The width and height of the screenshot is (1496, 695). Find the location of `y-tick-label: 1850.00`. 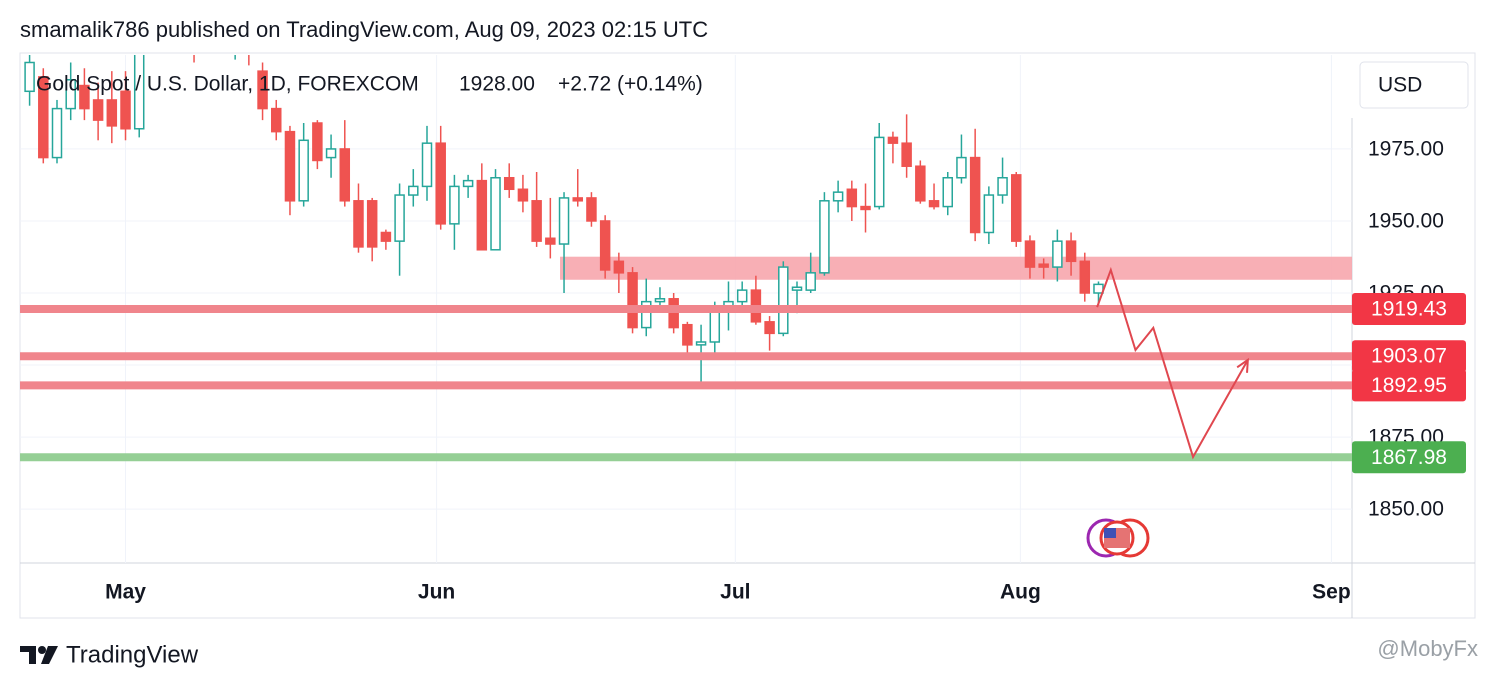

y-tick-label: 1850.00 is located at coordinates (1406, 509).